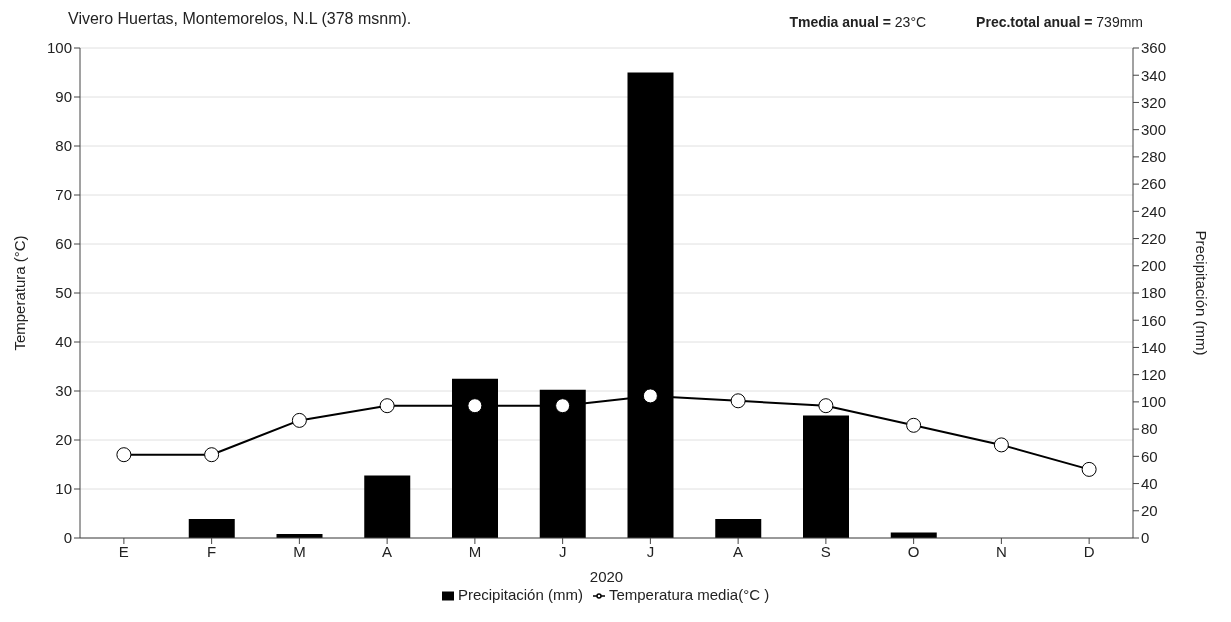 The image size is (1231, 622). I want to click on y-tick-label: 50, so click(63, 293).